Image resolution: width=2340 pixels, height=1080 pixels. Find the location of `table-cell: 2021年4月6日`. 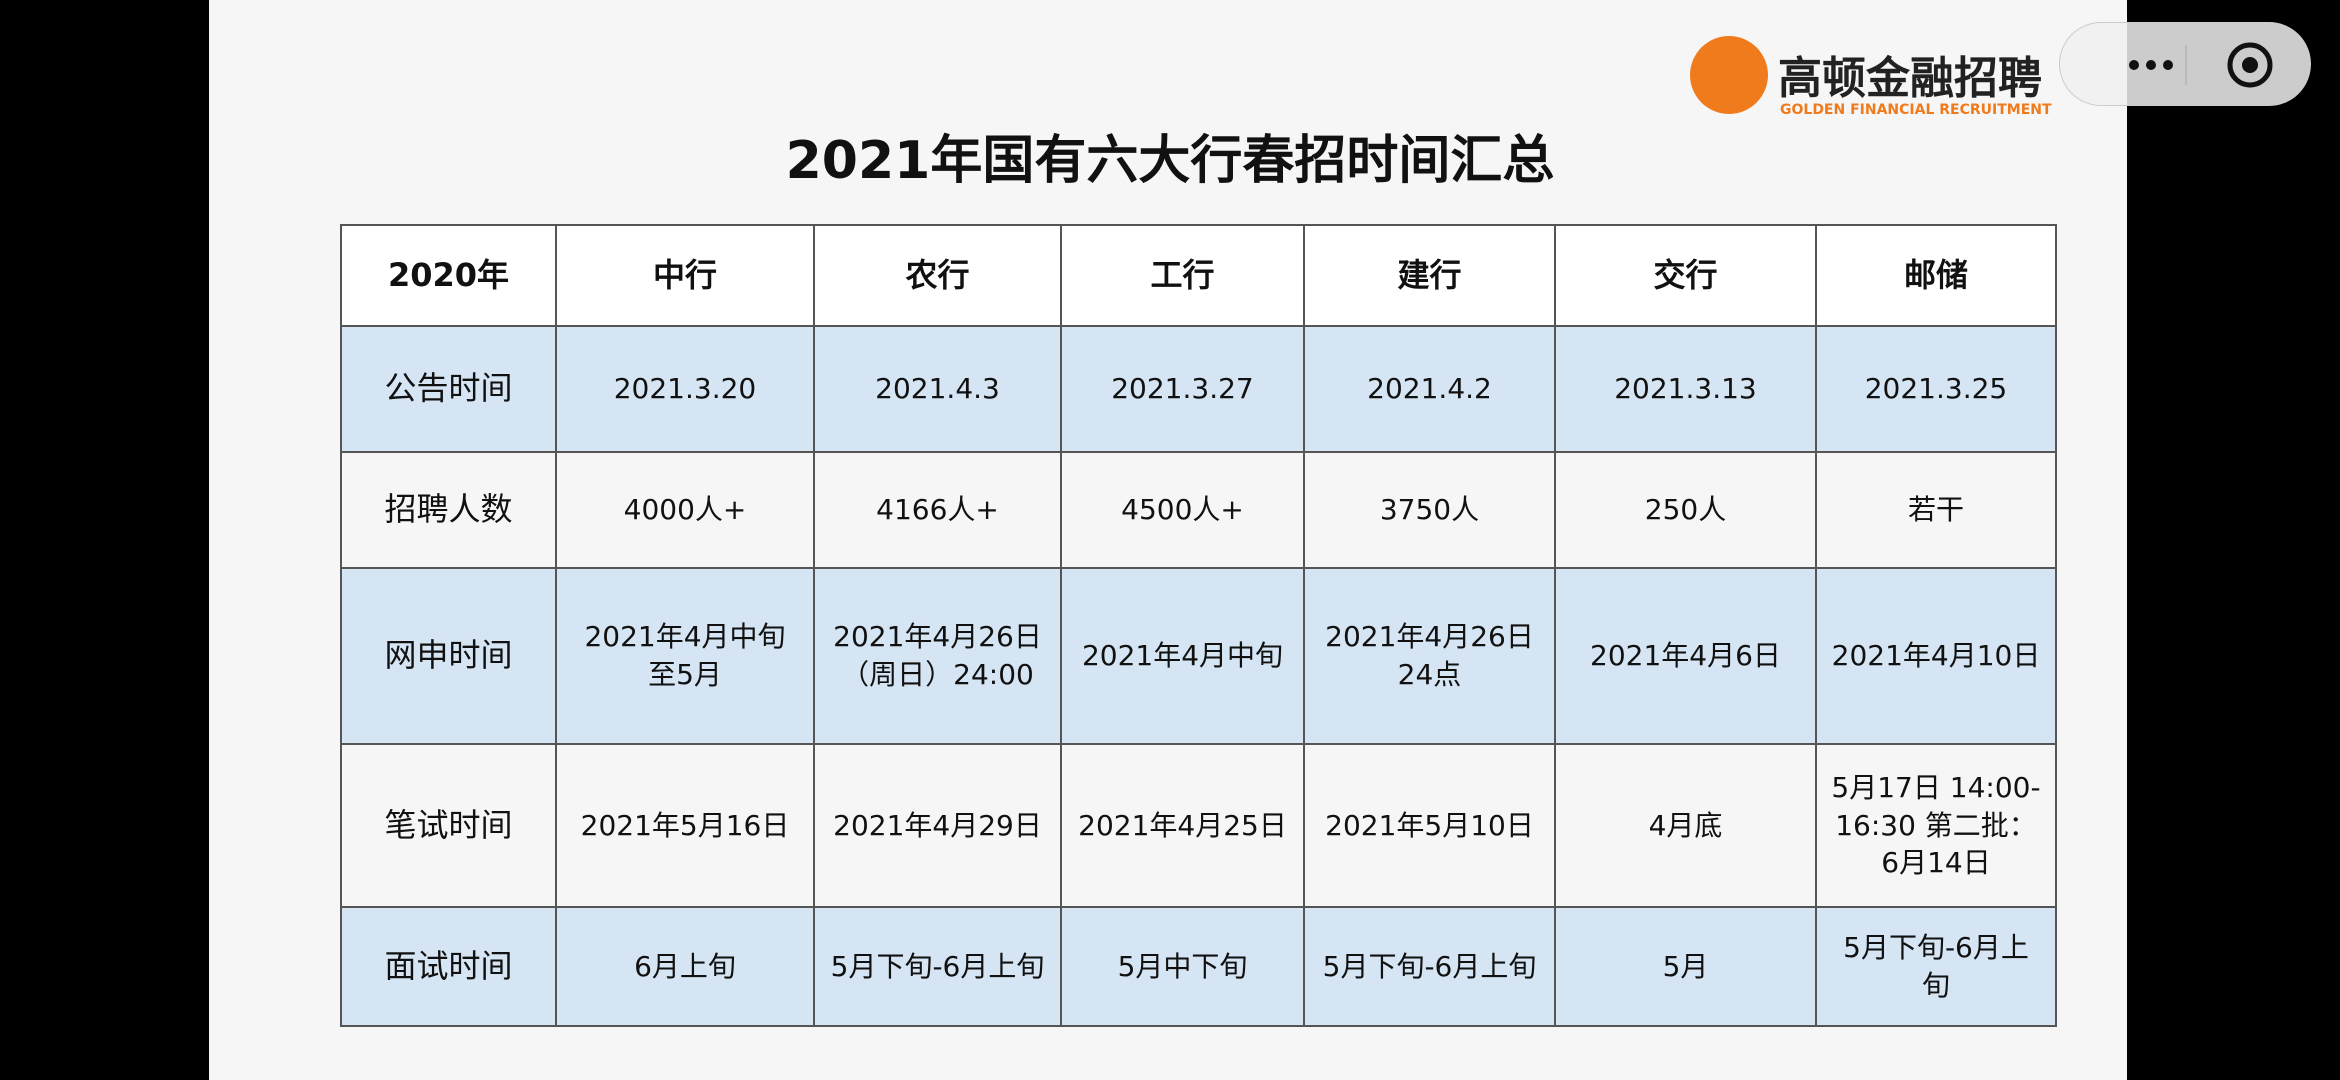

table-cell: 2021年4月6日 is located at coordinates (1685, 656).